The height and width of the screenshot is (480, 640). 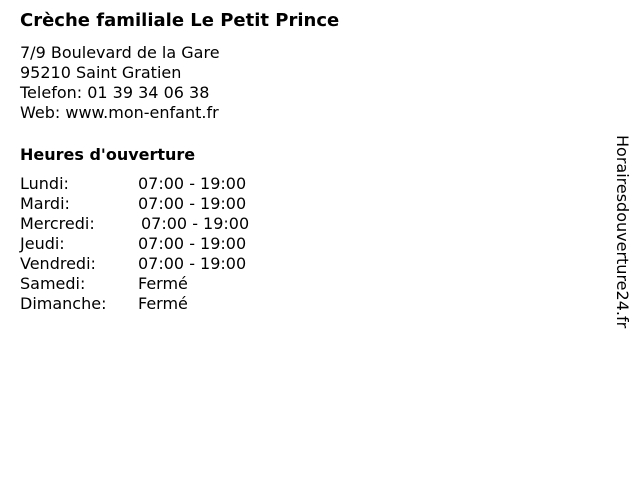 What do you see at coordinates (120, 52) in the screenshot?
I see `street: 7/9 Boulevard de la Gare` at bounding box center [120, 52].